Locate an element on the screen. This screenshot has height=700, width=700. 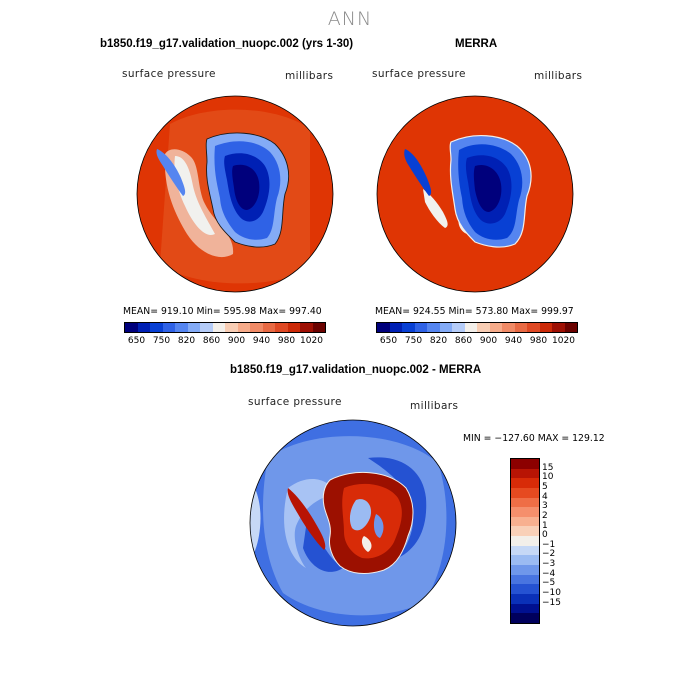
diff-colorbar-tick-label: 15 is located at coordinates (548, 467).